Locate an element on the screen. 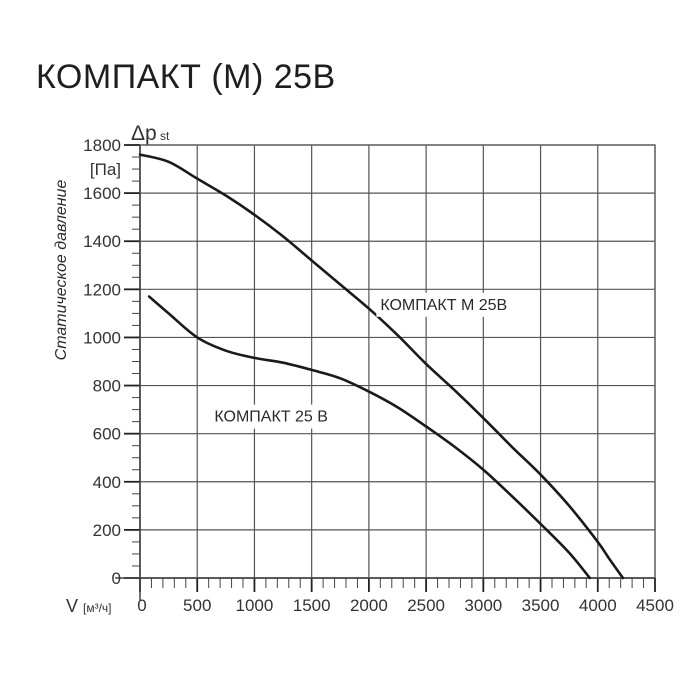 This screenshot has height=700, width=700. y-tick-label: 400 is located at coordinates (107, 482).